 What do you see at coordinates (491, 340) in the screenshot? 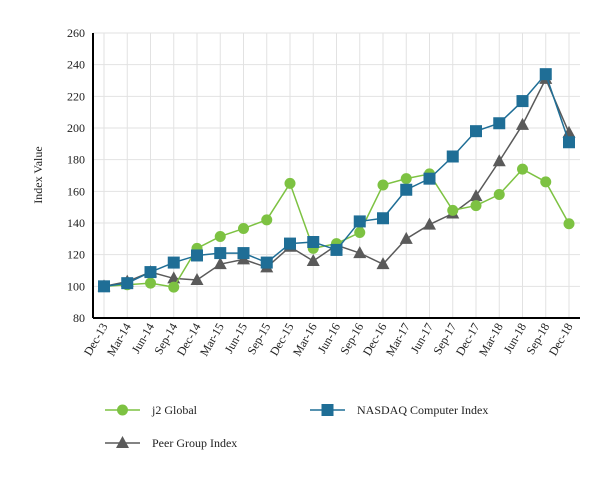
I see `x-tick-label: Mar-18` at bounding box center [491, 340].